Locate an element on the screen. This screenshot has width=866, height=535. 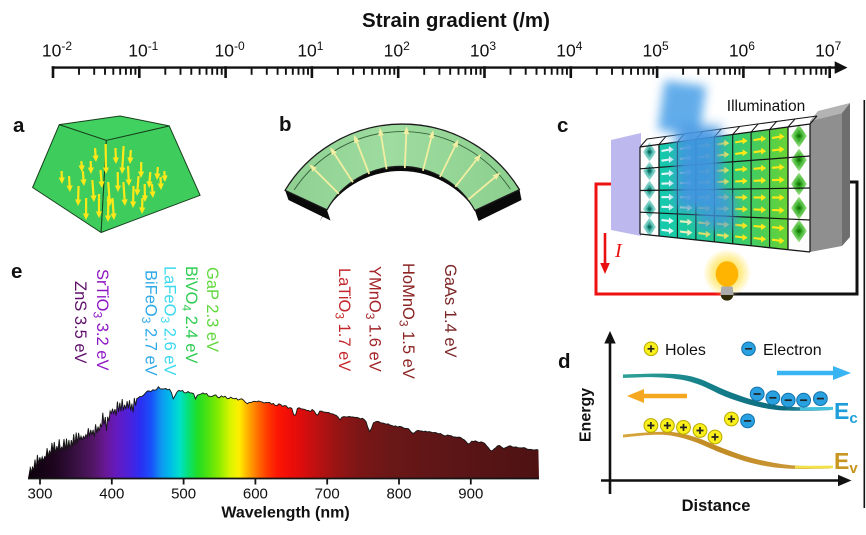
svg-text: c is located at coordinates (562, 125).